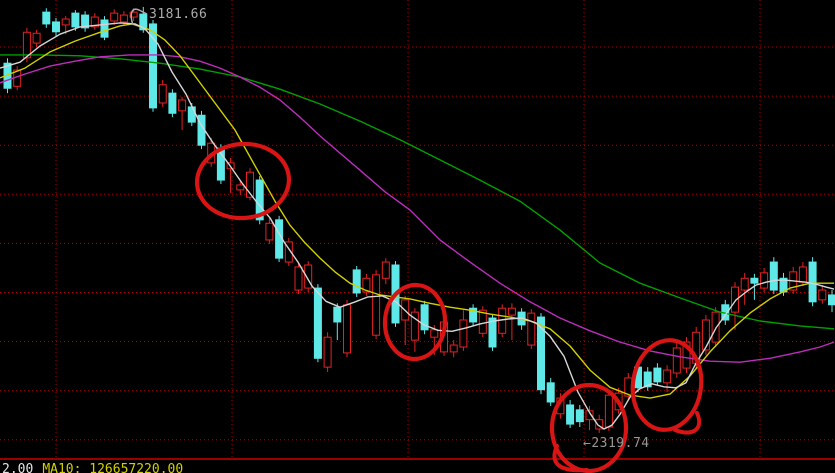  What do you see at coordinates (18, 467) in the screenshot?
I see `volume-ma5-value: 2.00` at bounding box center [18, 467].